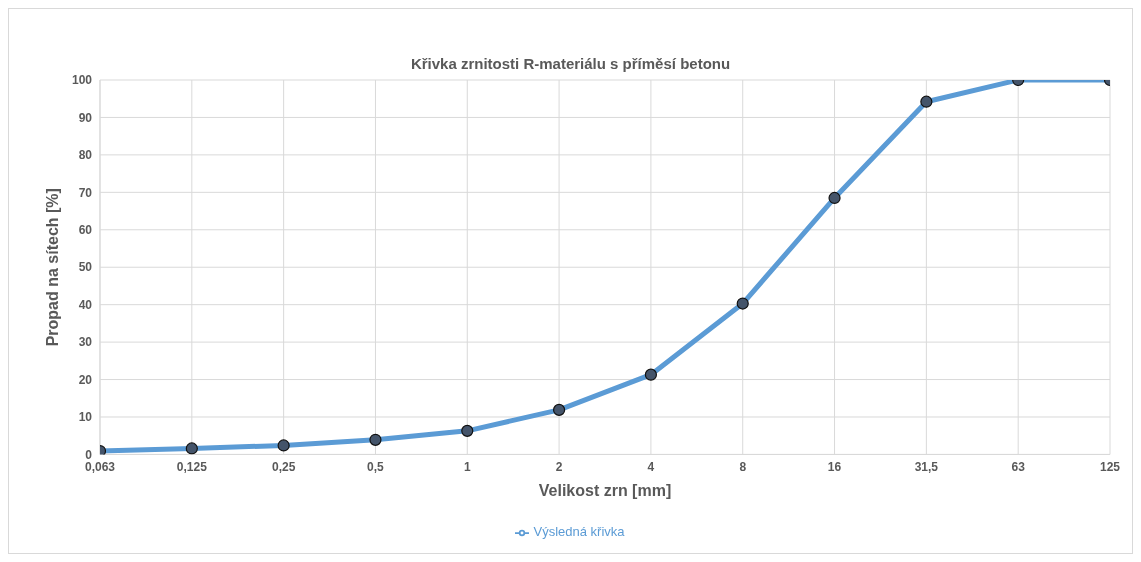 This screenshot has height=562, width=1141. What do you see at coordinates (834, 466) in the screenshot?
I see `x-tick-label: 16` at bounding box center [834, 466].